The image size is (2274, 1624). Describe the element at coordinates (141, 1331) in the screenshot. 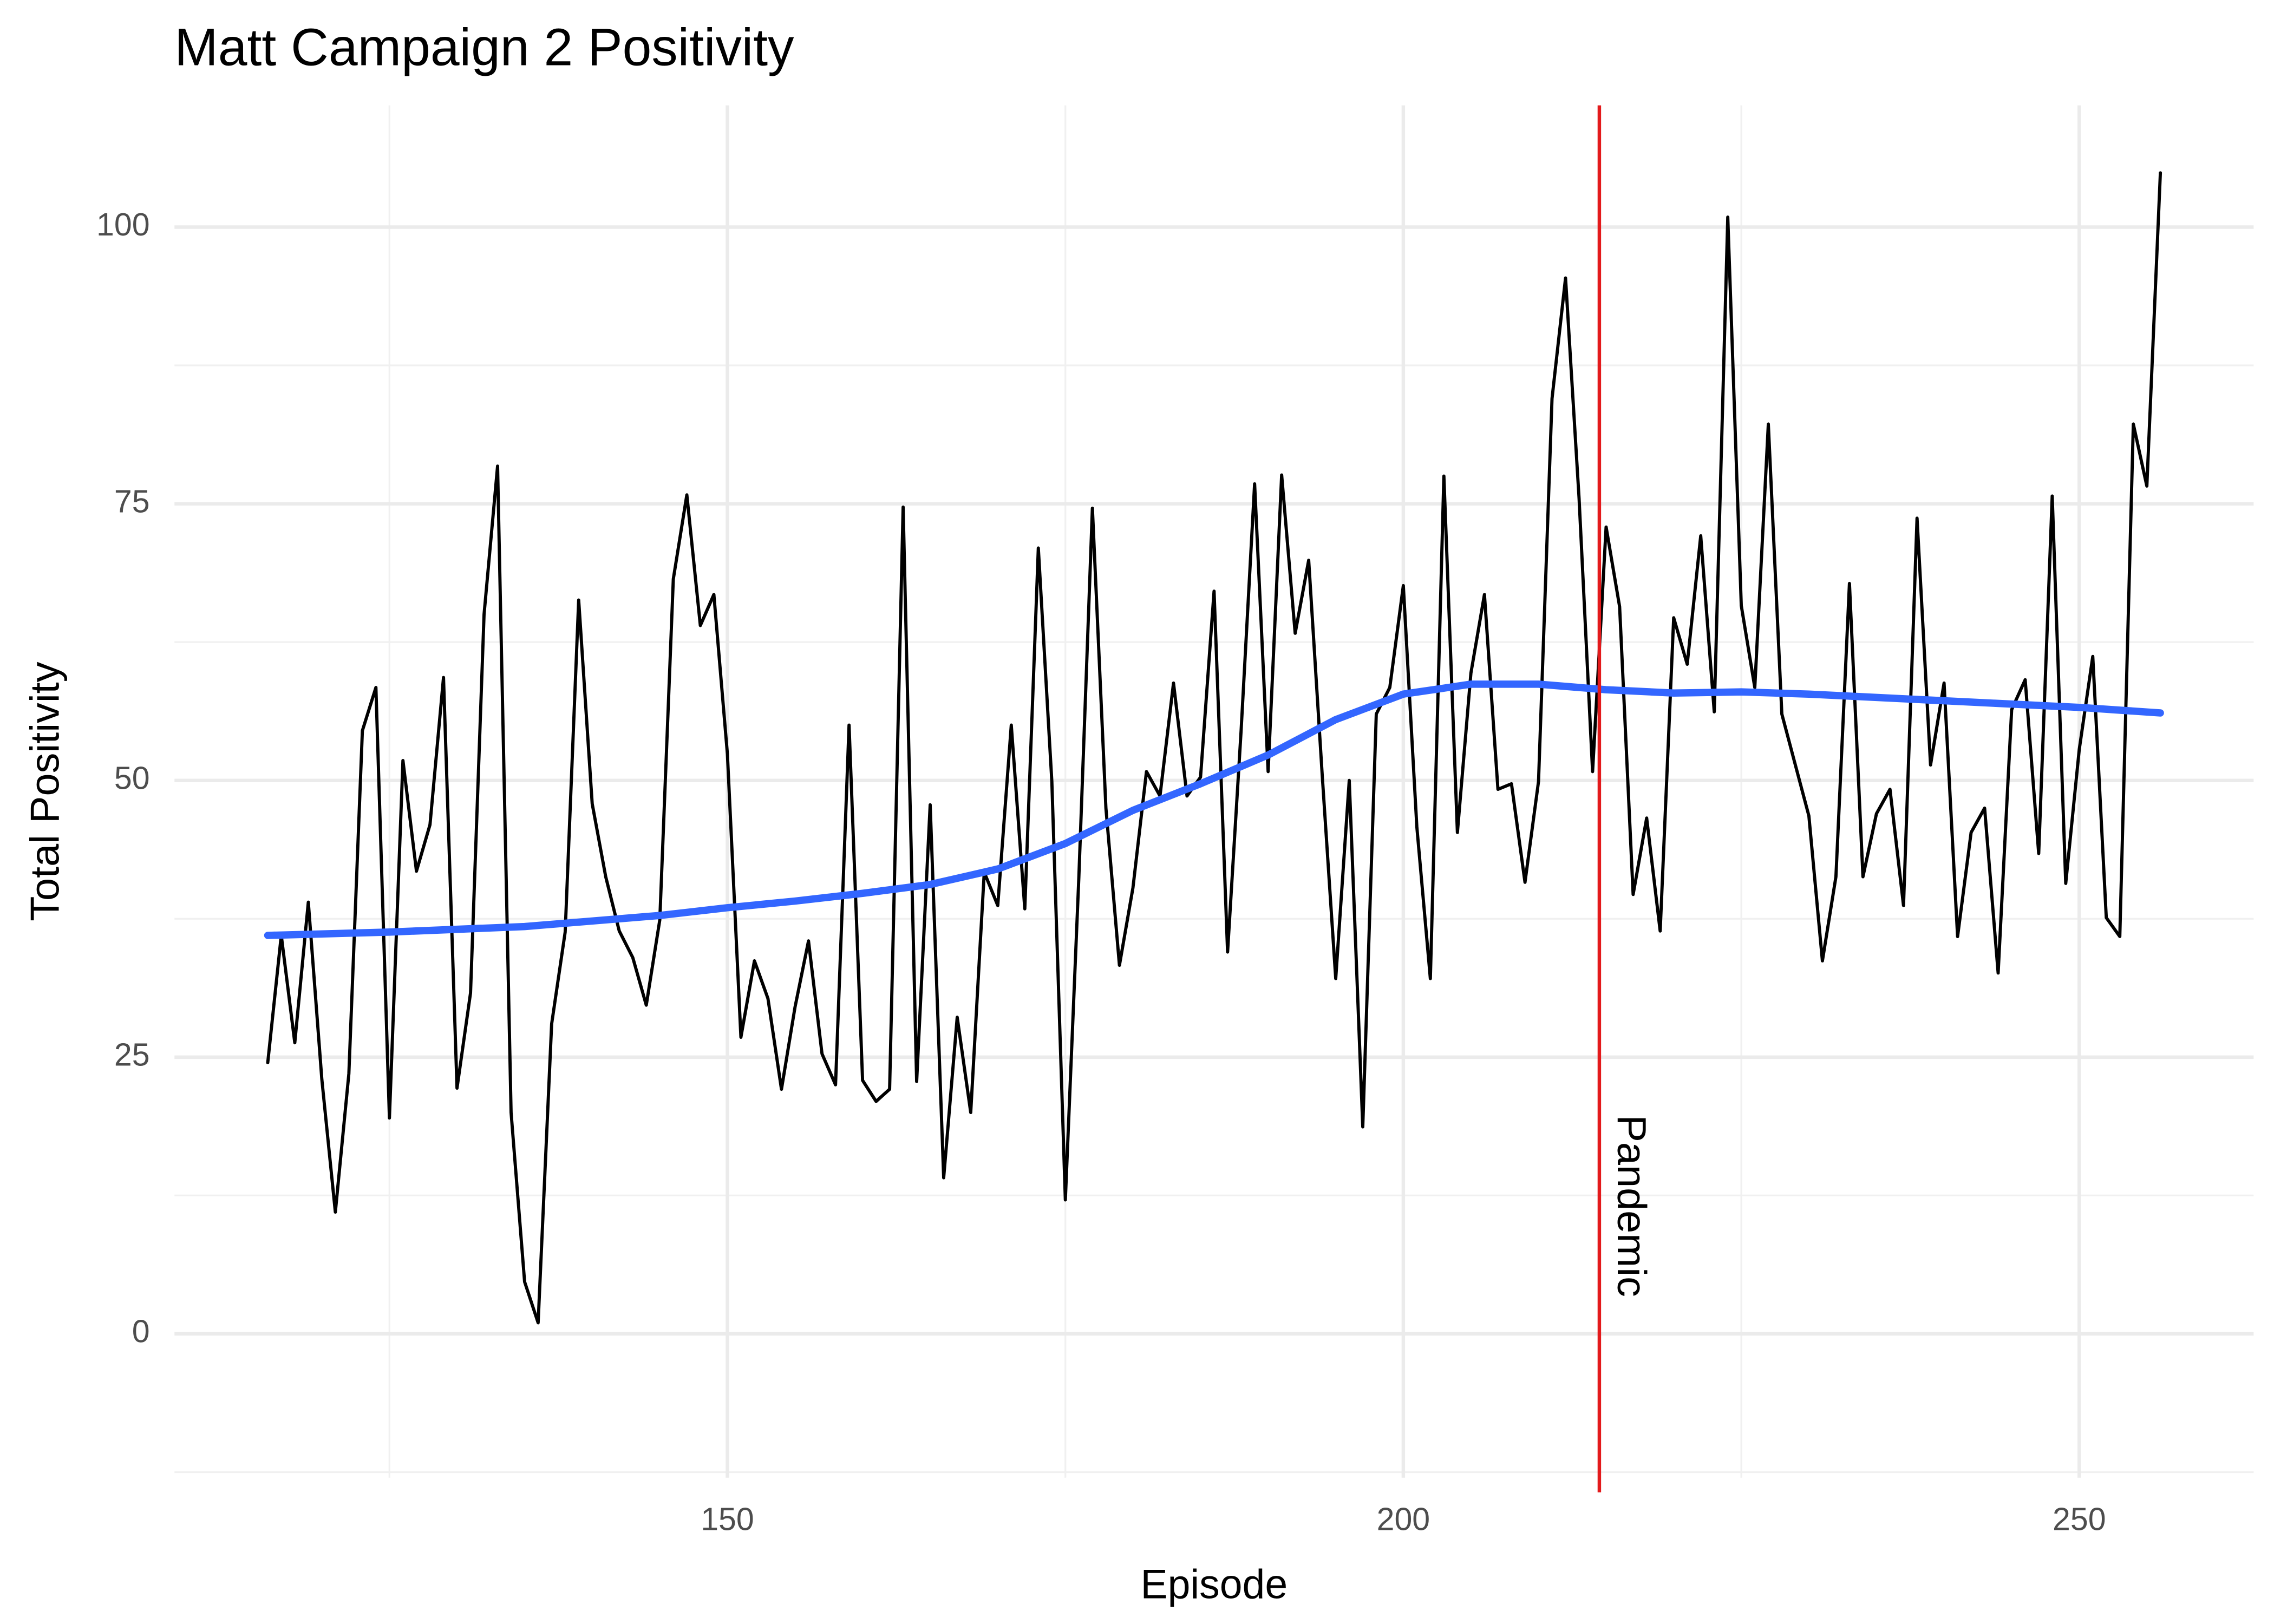

I see `y-tick-label: 0` at that location.